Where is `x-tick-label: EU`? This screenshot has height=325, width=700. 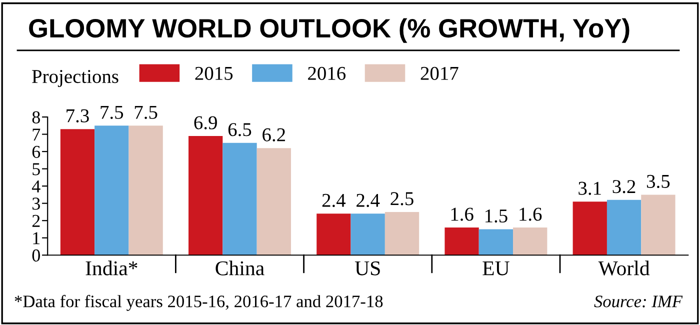 x-tick-label: EU is located at coordinates (496, 268).